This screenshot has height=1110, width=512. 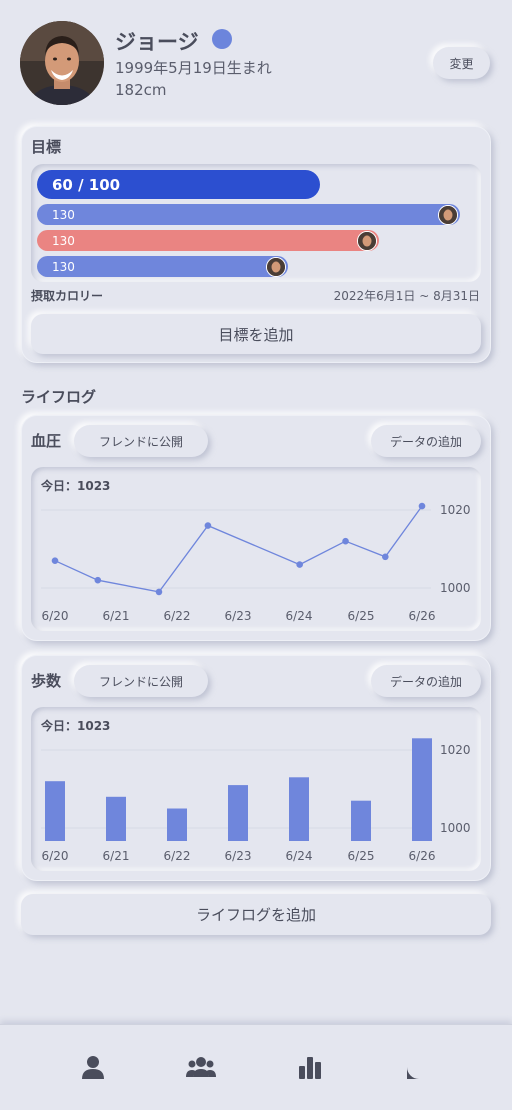 I want to click on profile-birthdate: 1999年5月19日生まれ, so click(x=193, y=68).